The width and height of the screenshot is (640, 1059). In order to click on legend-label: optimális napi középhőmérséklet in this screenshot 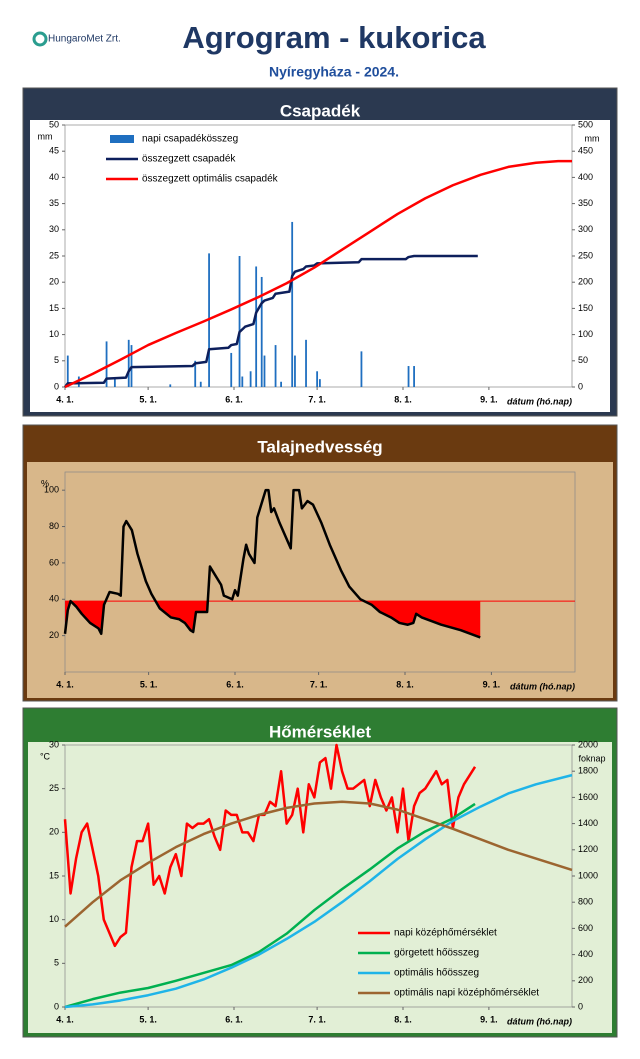, I will do `click(466, 993)`.